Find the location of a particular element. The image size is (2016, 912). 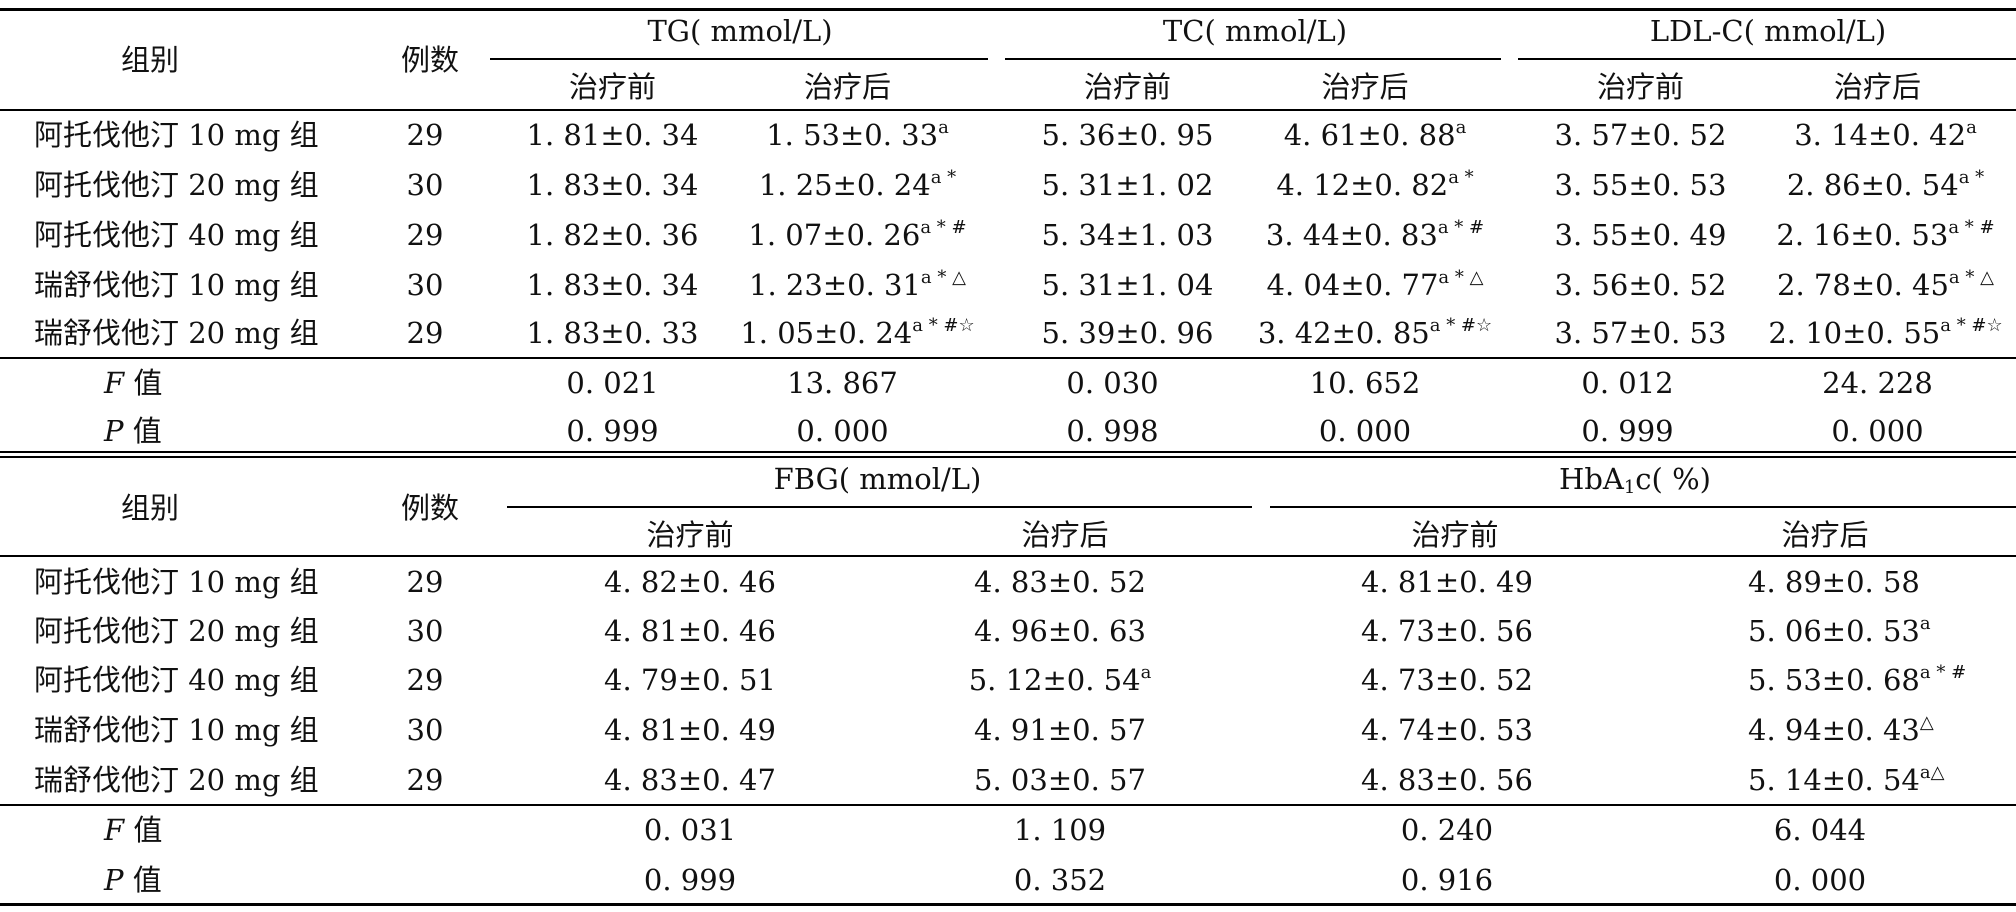

table1-cell: 3. 55±0. 49 is located at coordinates (1640, 235).